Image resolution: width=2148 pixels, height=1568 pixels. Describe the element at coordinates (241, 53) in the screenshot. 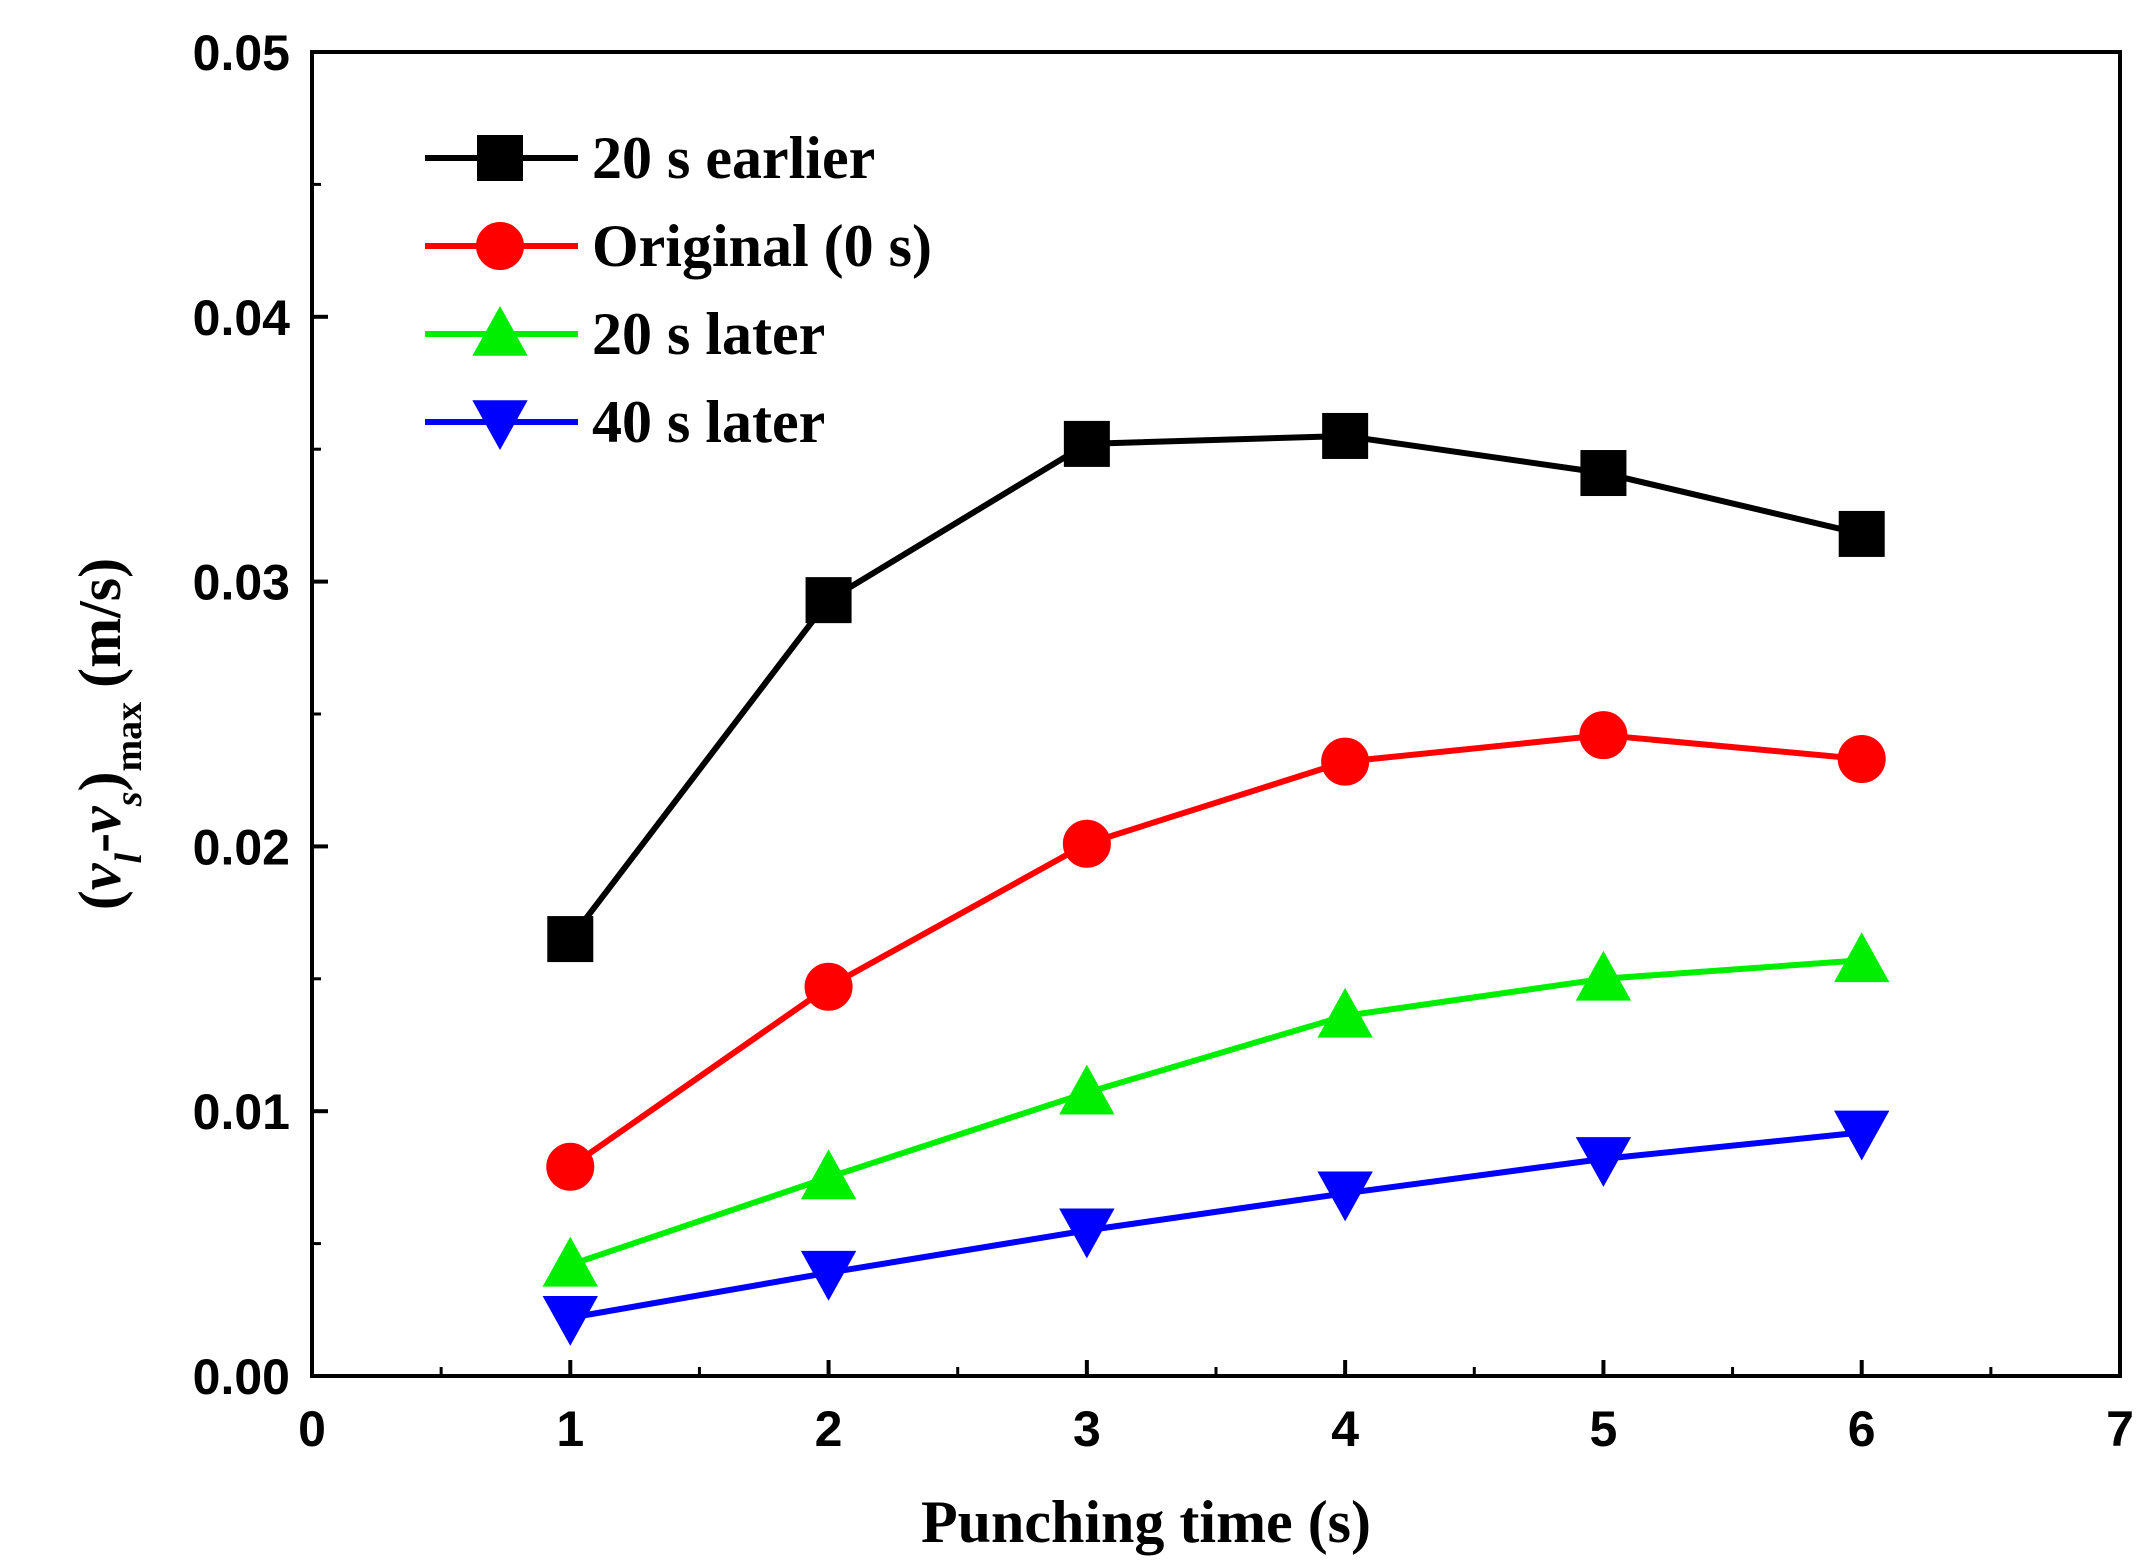

I see `y-tick-label: 0.05` at that location.